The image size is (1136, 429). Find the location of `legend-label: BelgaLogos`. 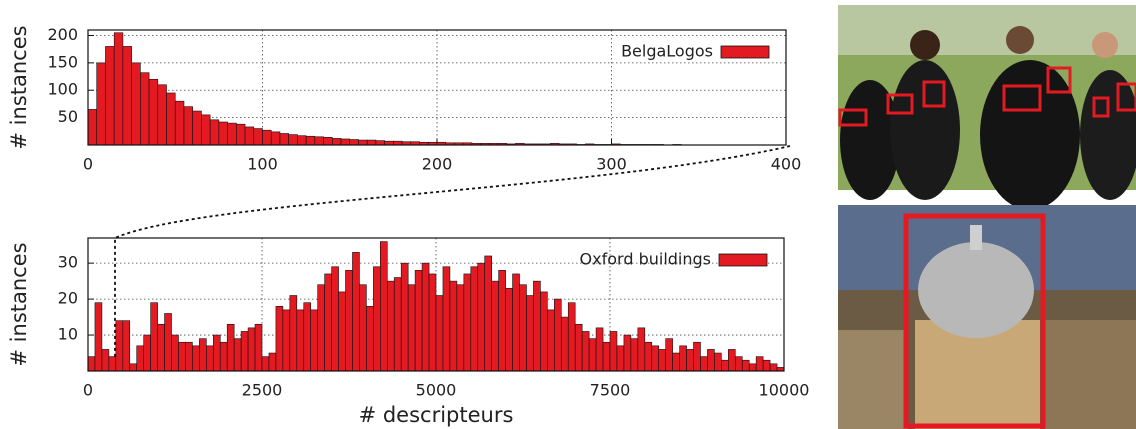

legend-label: BelgaLogos is located at coordinates (667, 51).